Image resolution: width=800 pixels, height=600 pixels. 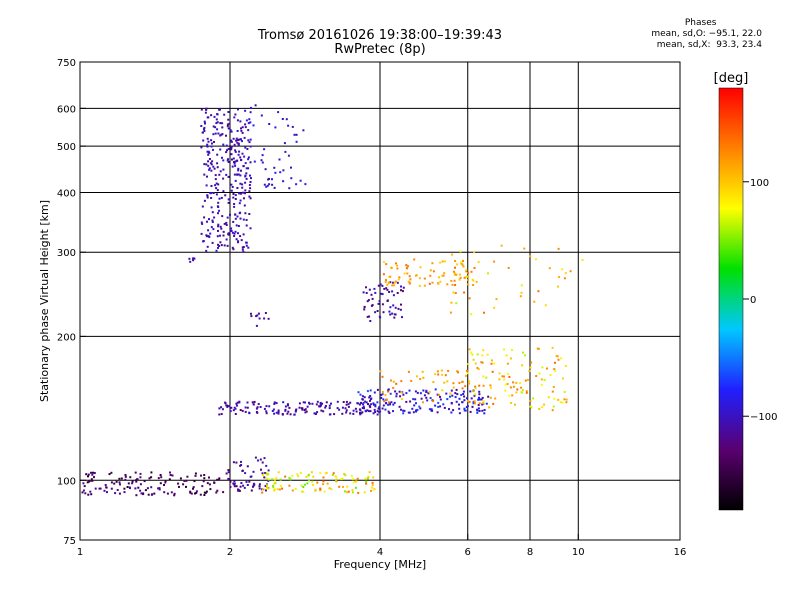 What do you see at coordinates (731, 78) in the screenshot?
I see `colorbar-unit-label: [deg]` at bounding box center [731, 78].